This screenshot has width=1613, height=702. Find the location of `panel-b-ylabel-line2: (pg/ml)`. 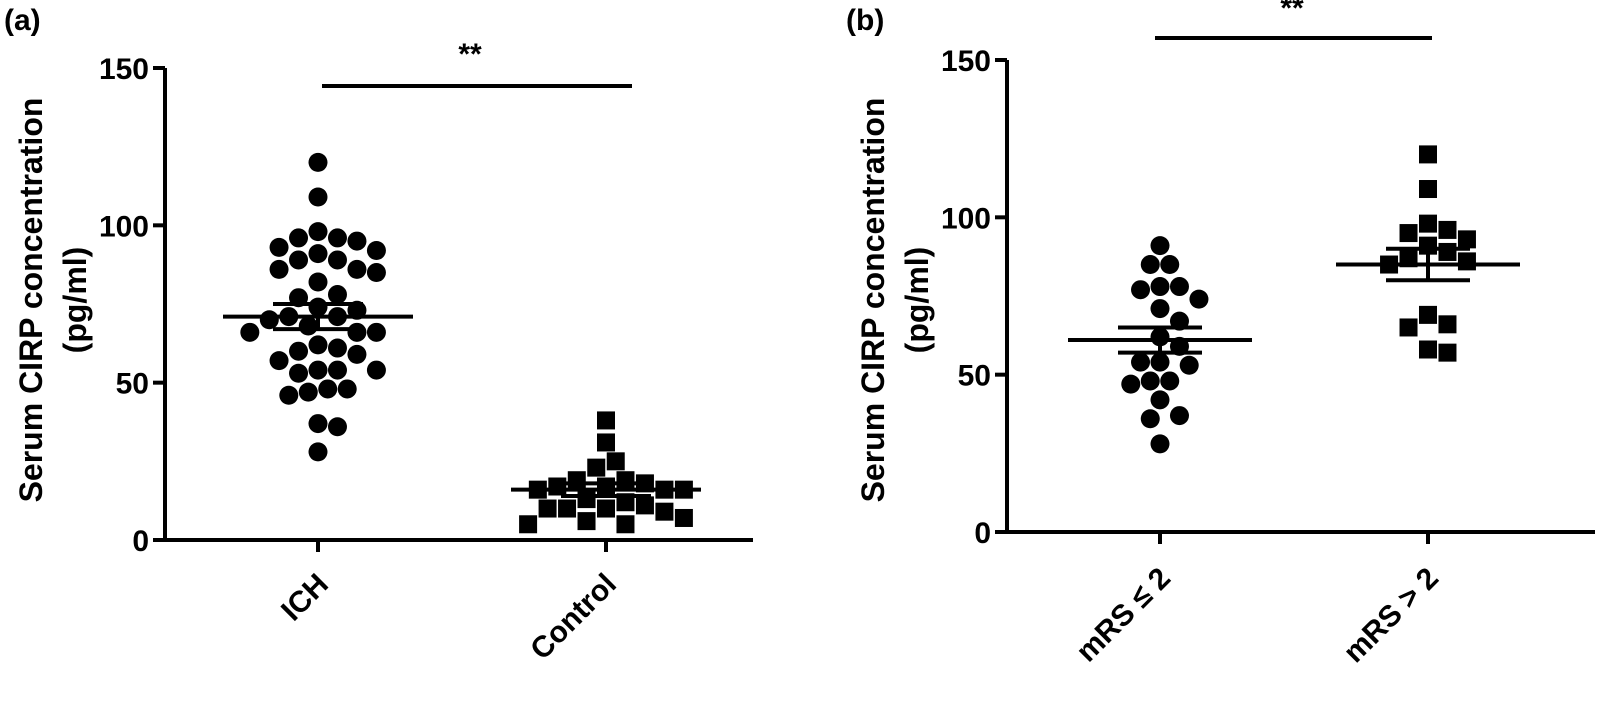

panel-b-ylabel-line2: (pg/ml) is located at coordinates (917, 300).